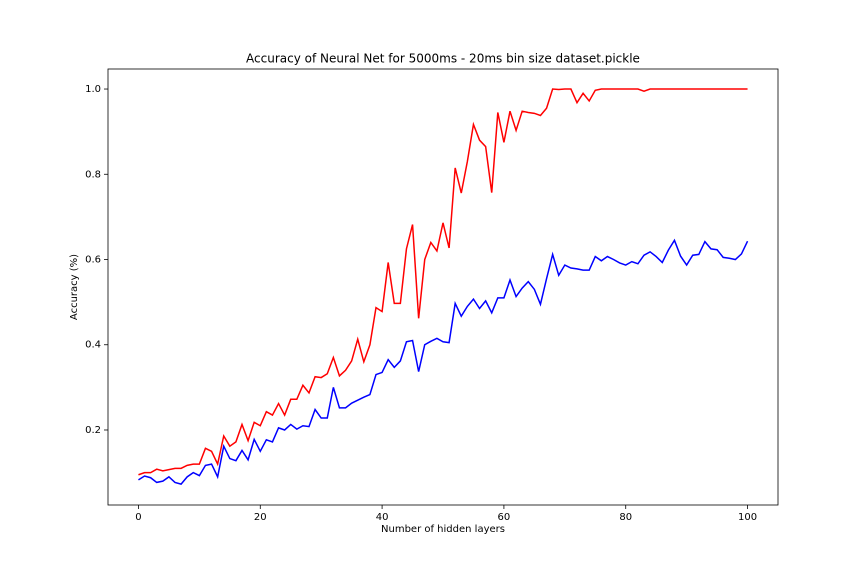 This screenshot has height=576, width=864. Describe the element at coordinates (382, 517) in the screenshot. I see `x-tick-label: 40` at that location.